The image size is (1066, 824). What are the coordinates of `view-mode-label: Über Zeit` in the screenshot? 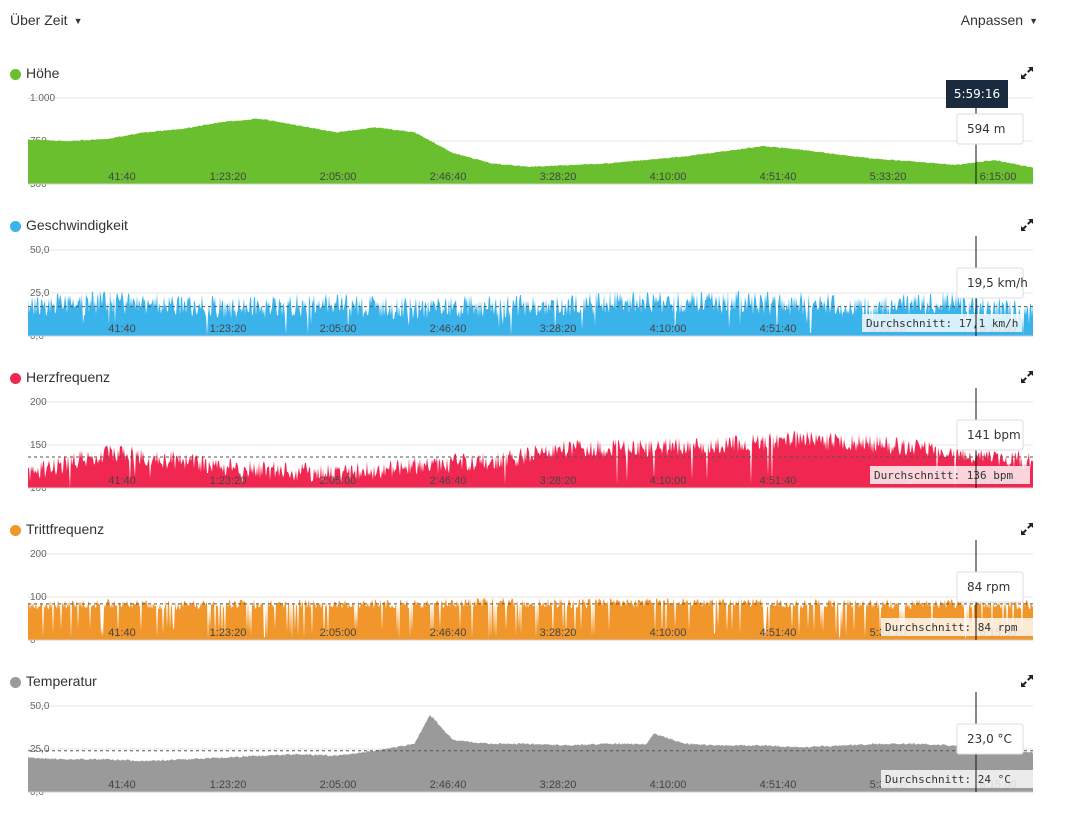 It's located at (39, 20).